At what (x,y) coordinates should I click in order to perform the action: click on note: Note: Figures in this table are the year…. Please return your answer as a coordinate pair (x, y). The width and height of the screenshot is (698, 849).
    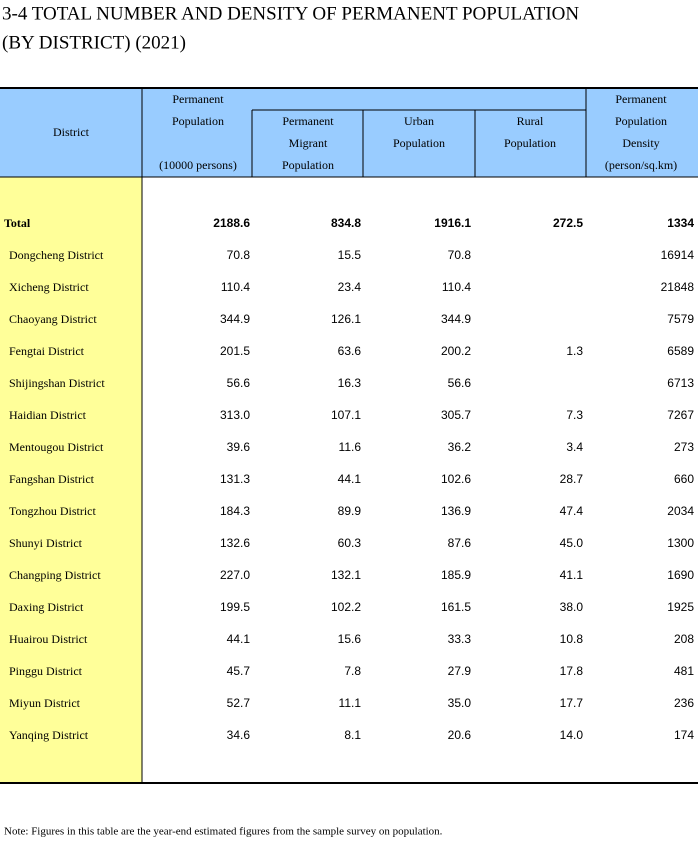
    Looking at the image, I should click on (223, 832).